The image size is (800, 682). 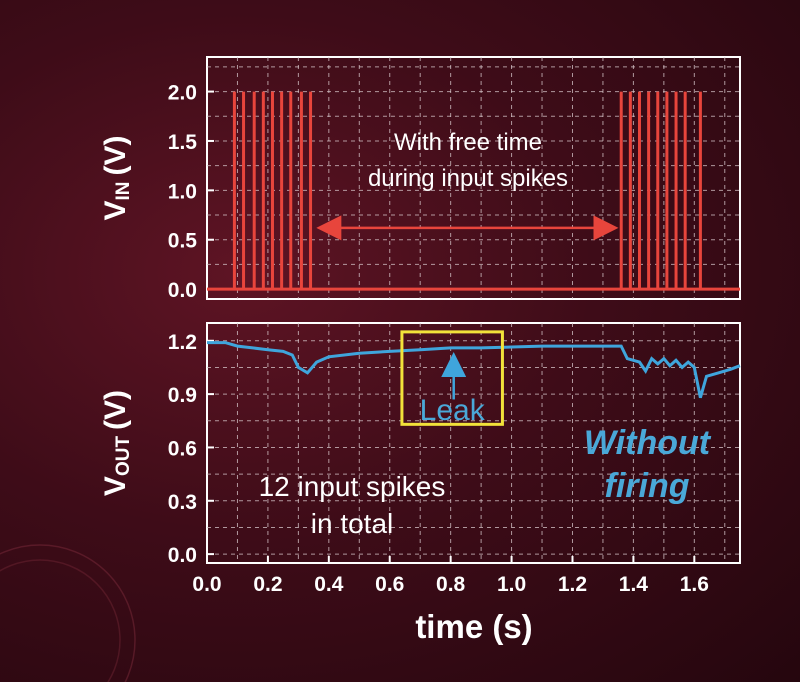 What do you see at coordinates (182, 342) in the screenshot?
I see `y-tick-label: 1.2` at bounding box center [182, 342].